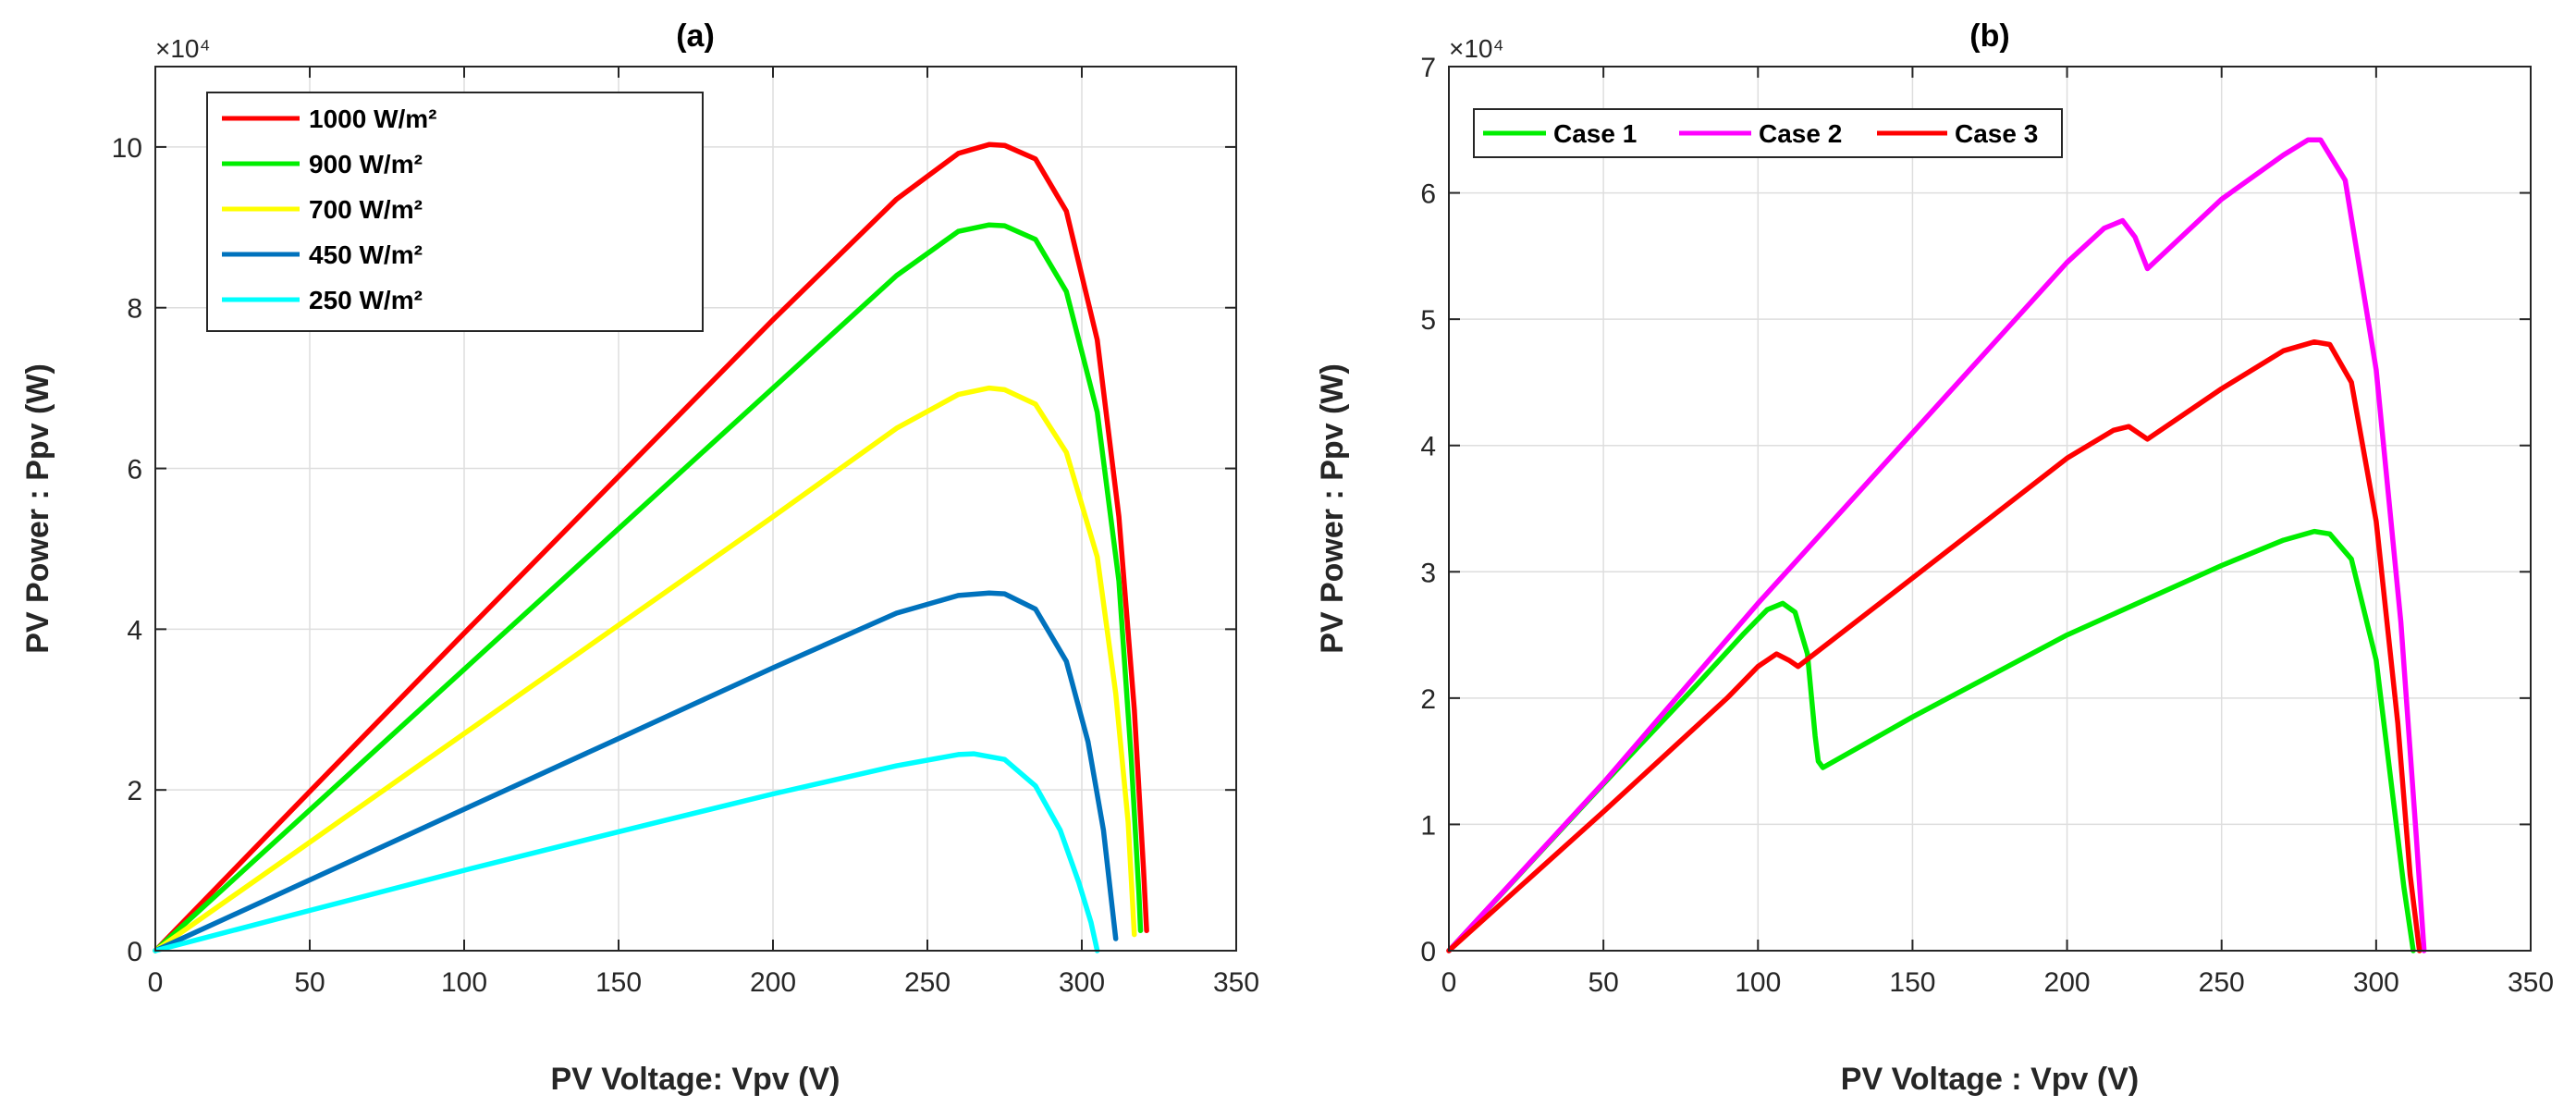 The height and width of the screenshot is (1119, 2576). Describe the element at coordinates (134, 791) in the screenshot. I see `chart-a-y-tick-label: 2` at that location.